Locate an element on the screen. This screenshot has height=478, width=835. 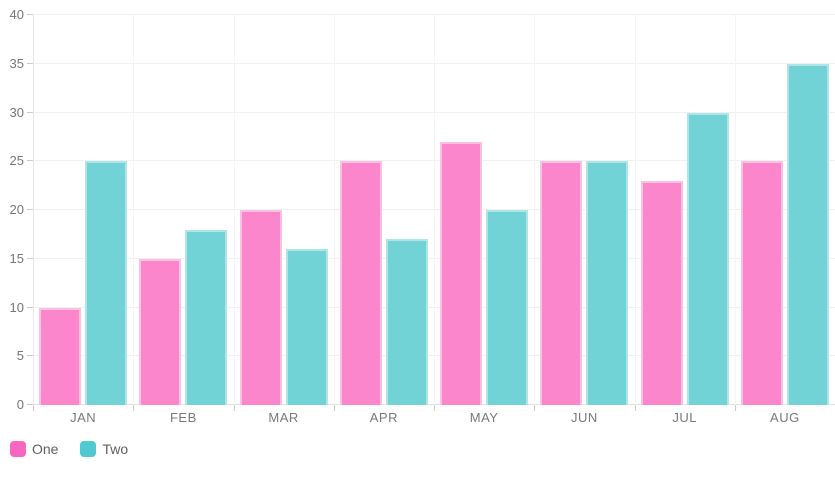
bar-group-jul is located at coordinates (685, 210).